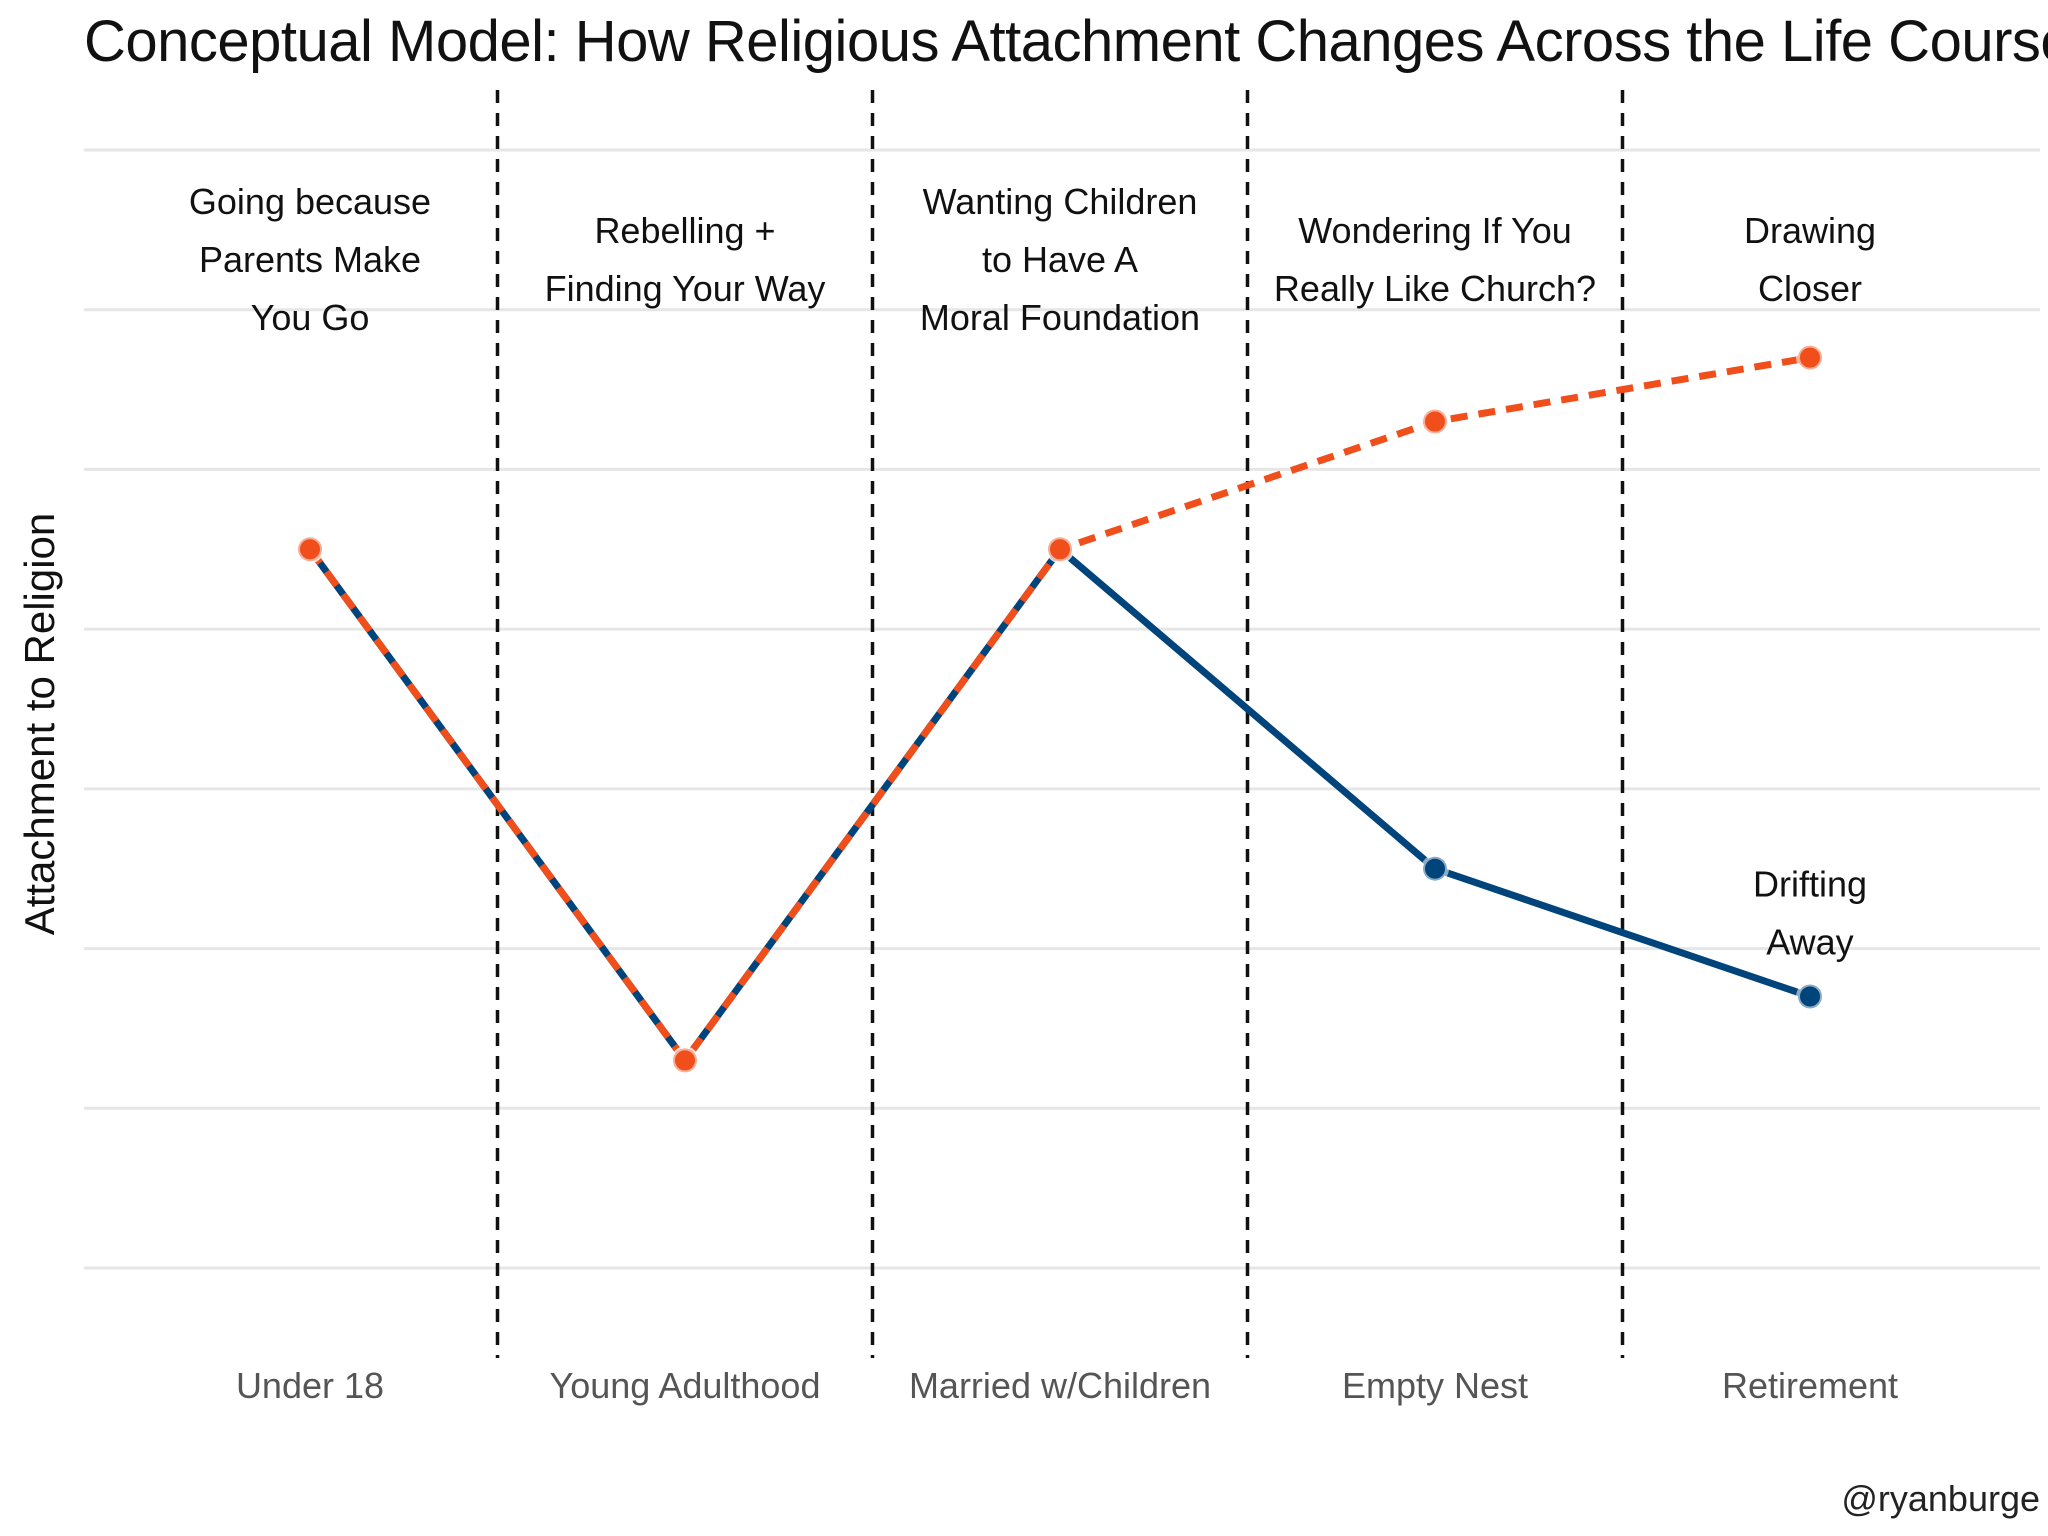 The height and width of the screenshot is (1536, 2048). Describe the element at coordinates (1810, 230) in the screenshot. I see `stage-annotation: Drawing` at that location.